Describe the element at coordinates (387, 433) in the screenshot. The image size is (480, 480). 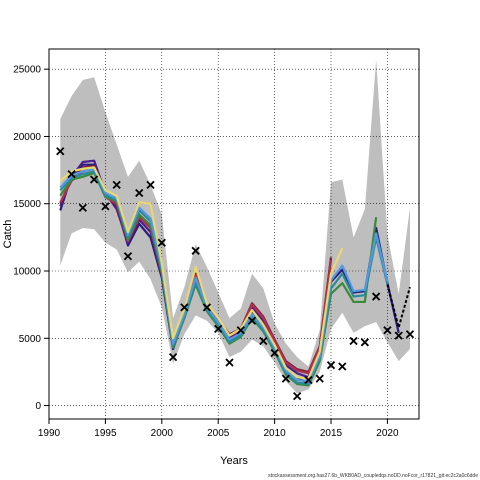
I see `x-tick-label: 2020` at that location.